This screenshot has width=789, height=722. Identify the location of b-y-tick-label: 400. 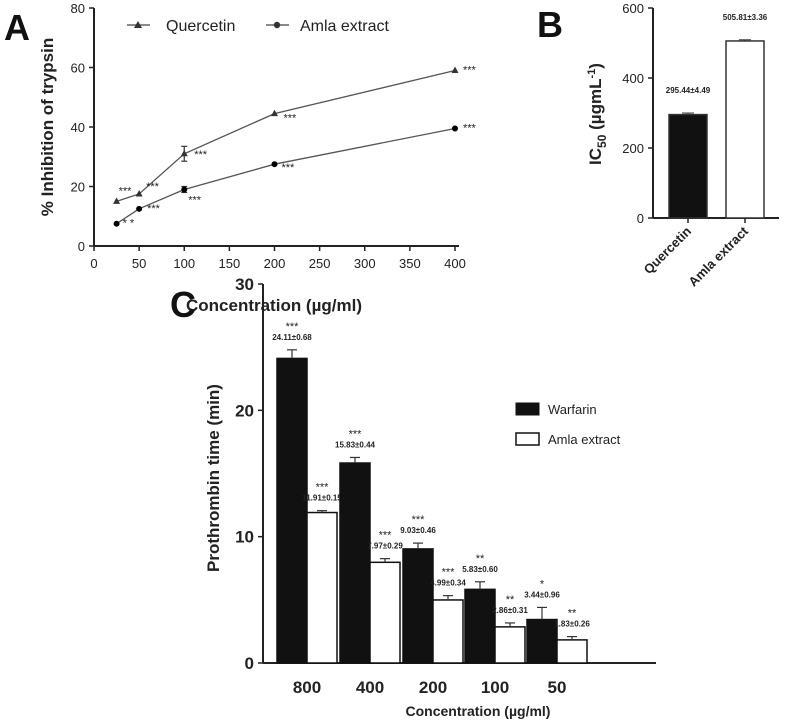
(633, 78).